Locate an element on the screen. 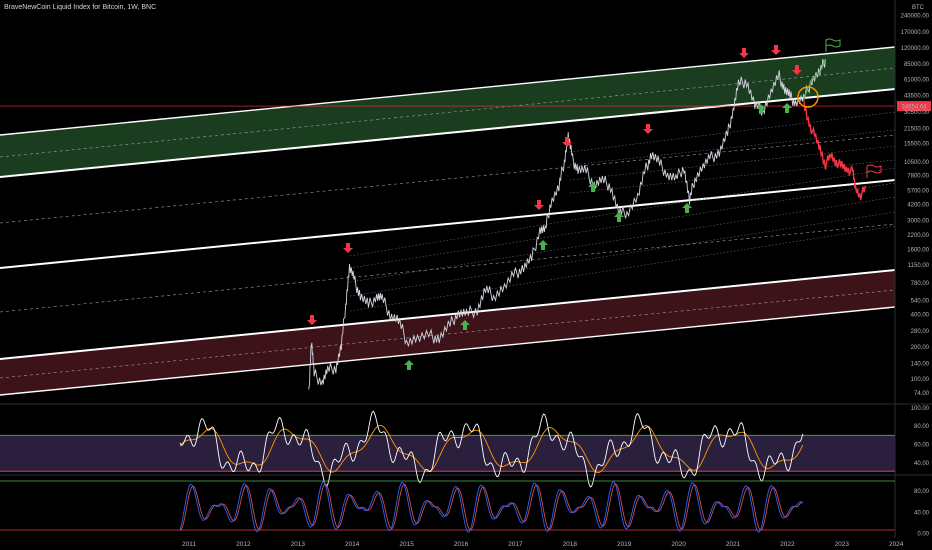 The image size is (932, 550). oscillator-1-tick: 100.00 is located at coordinates (920, 409).